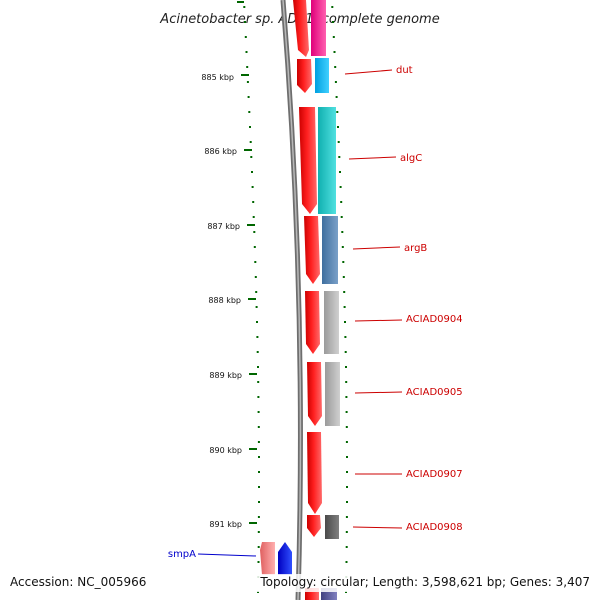  What do you see at coordinates (285, 558) in the screenshot?
I see `cds-arrow-smpA` at bounding box center [285, 558].